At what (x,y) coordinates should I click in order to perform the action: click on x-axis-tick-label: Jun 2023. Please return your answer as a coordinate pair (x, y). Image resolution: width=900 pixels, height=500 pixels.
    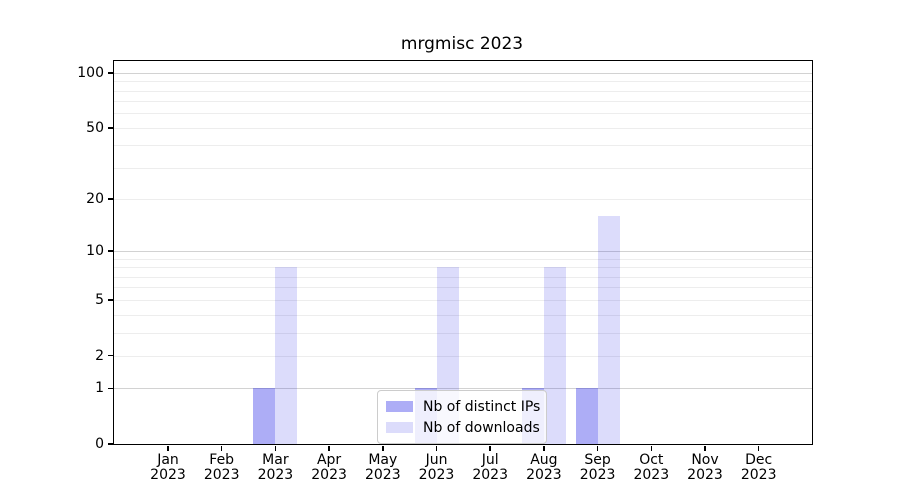
    Looking at the image, I should click on (436, 467).